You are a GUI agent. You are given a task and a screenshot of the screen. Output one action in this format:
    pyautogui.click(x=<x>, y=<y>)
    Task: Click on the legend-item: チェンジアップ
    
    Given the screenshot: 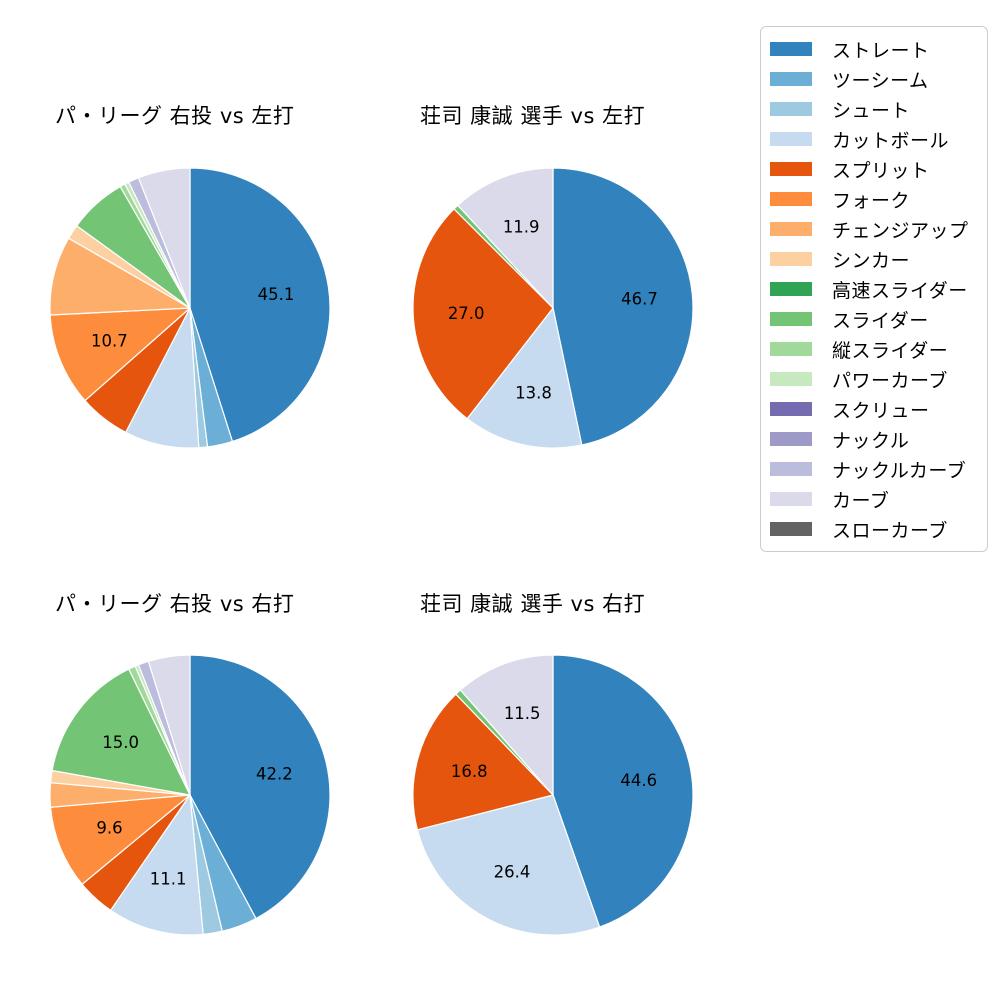 What is the action you would take?
    pyautogui.click(x=873, y=229)
    